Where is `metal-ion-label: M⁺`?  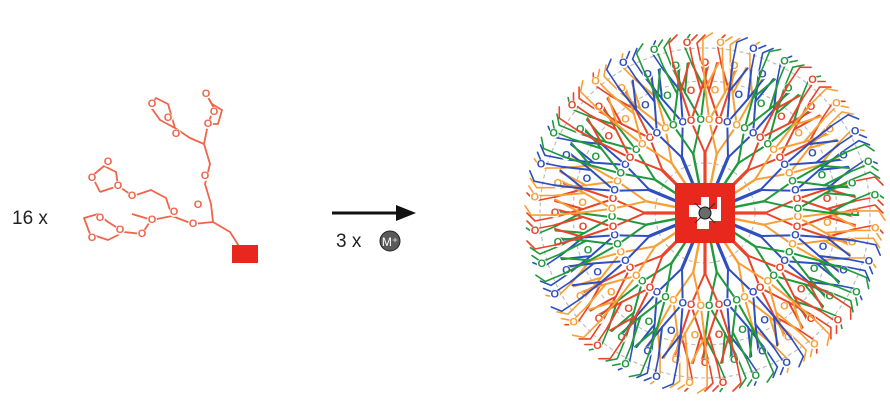
metal-ion-label: M⁺ is located at coordinates (390, 242).